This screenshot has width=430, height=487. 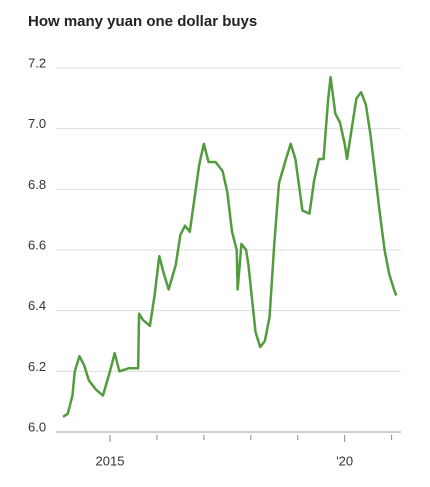 What do you see at coordinates (110, 460) in the screenshot?
I see `x-tick-label: 2015` at bounding box center [110, 460].